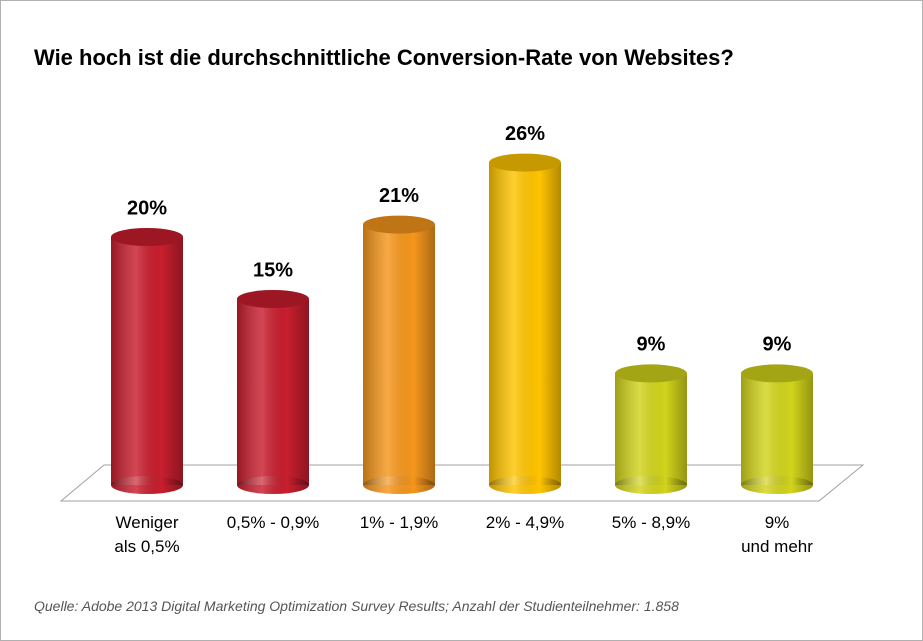 The width and height of the screenshot is (923, 641). What do you see at coordinates (525, 522) in the screenshot?
I see `x-tick-label: 2% - 4,9%` at bounding box center [525, 522].